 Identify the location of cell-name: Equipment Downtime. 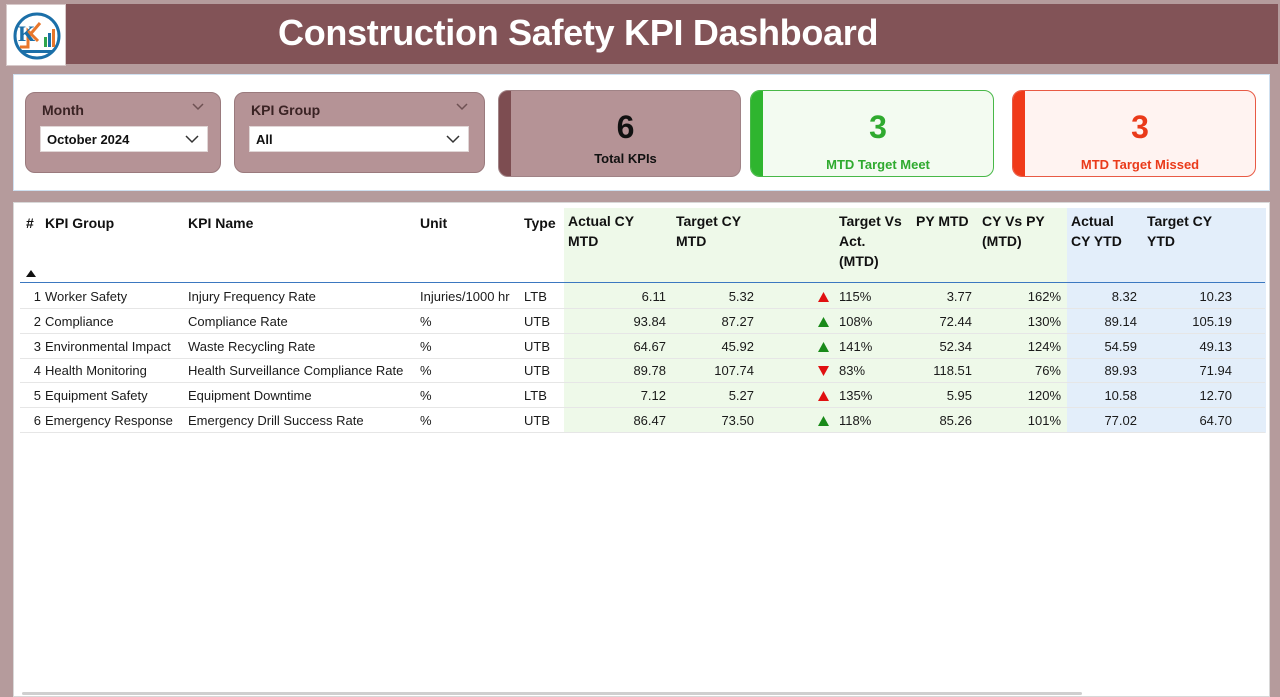
(250, 396).